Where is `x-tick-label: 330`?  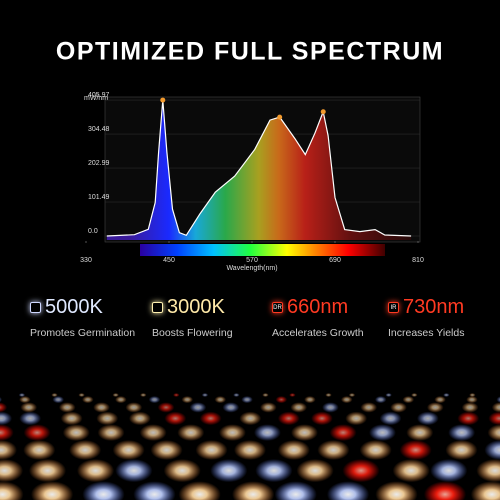
x-tick-label: 330 is located at coordinates (86, 260).